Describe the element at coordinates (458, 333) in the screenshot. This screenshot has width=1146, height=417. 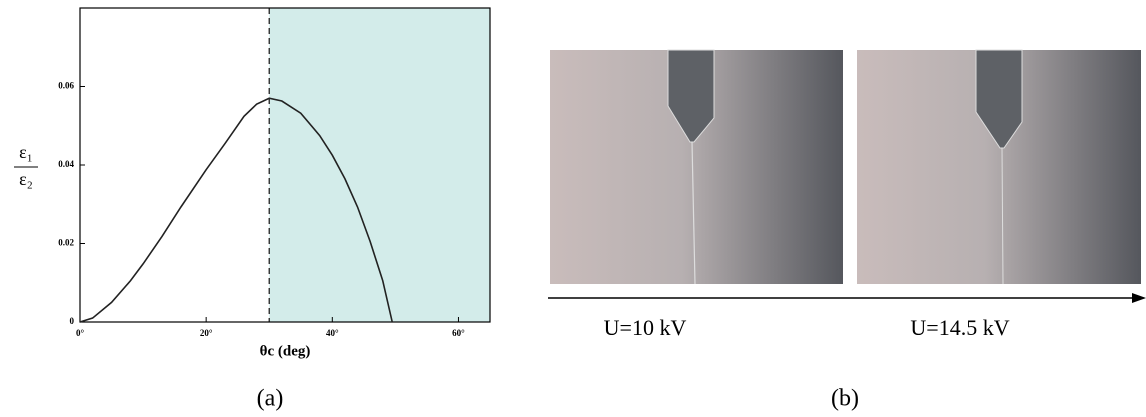
I see `x-tick-label: 60°` at that location.